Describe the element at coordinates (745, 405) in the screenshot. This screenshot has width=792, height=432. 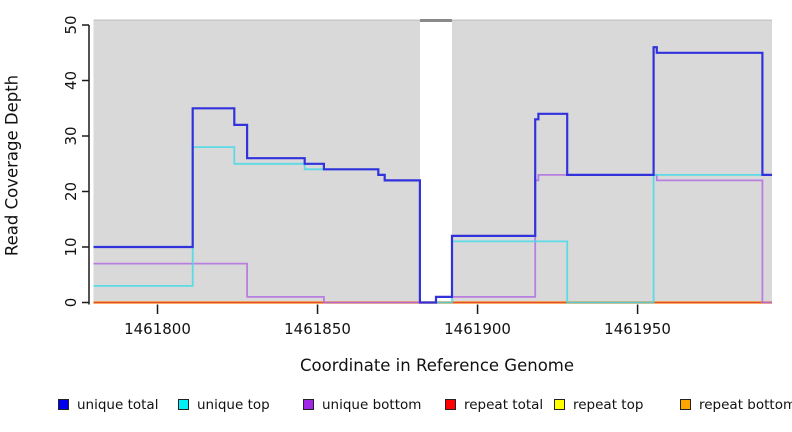
I see `legend-label: repeat bottom` at that location.